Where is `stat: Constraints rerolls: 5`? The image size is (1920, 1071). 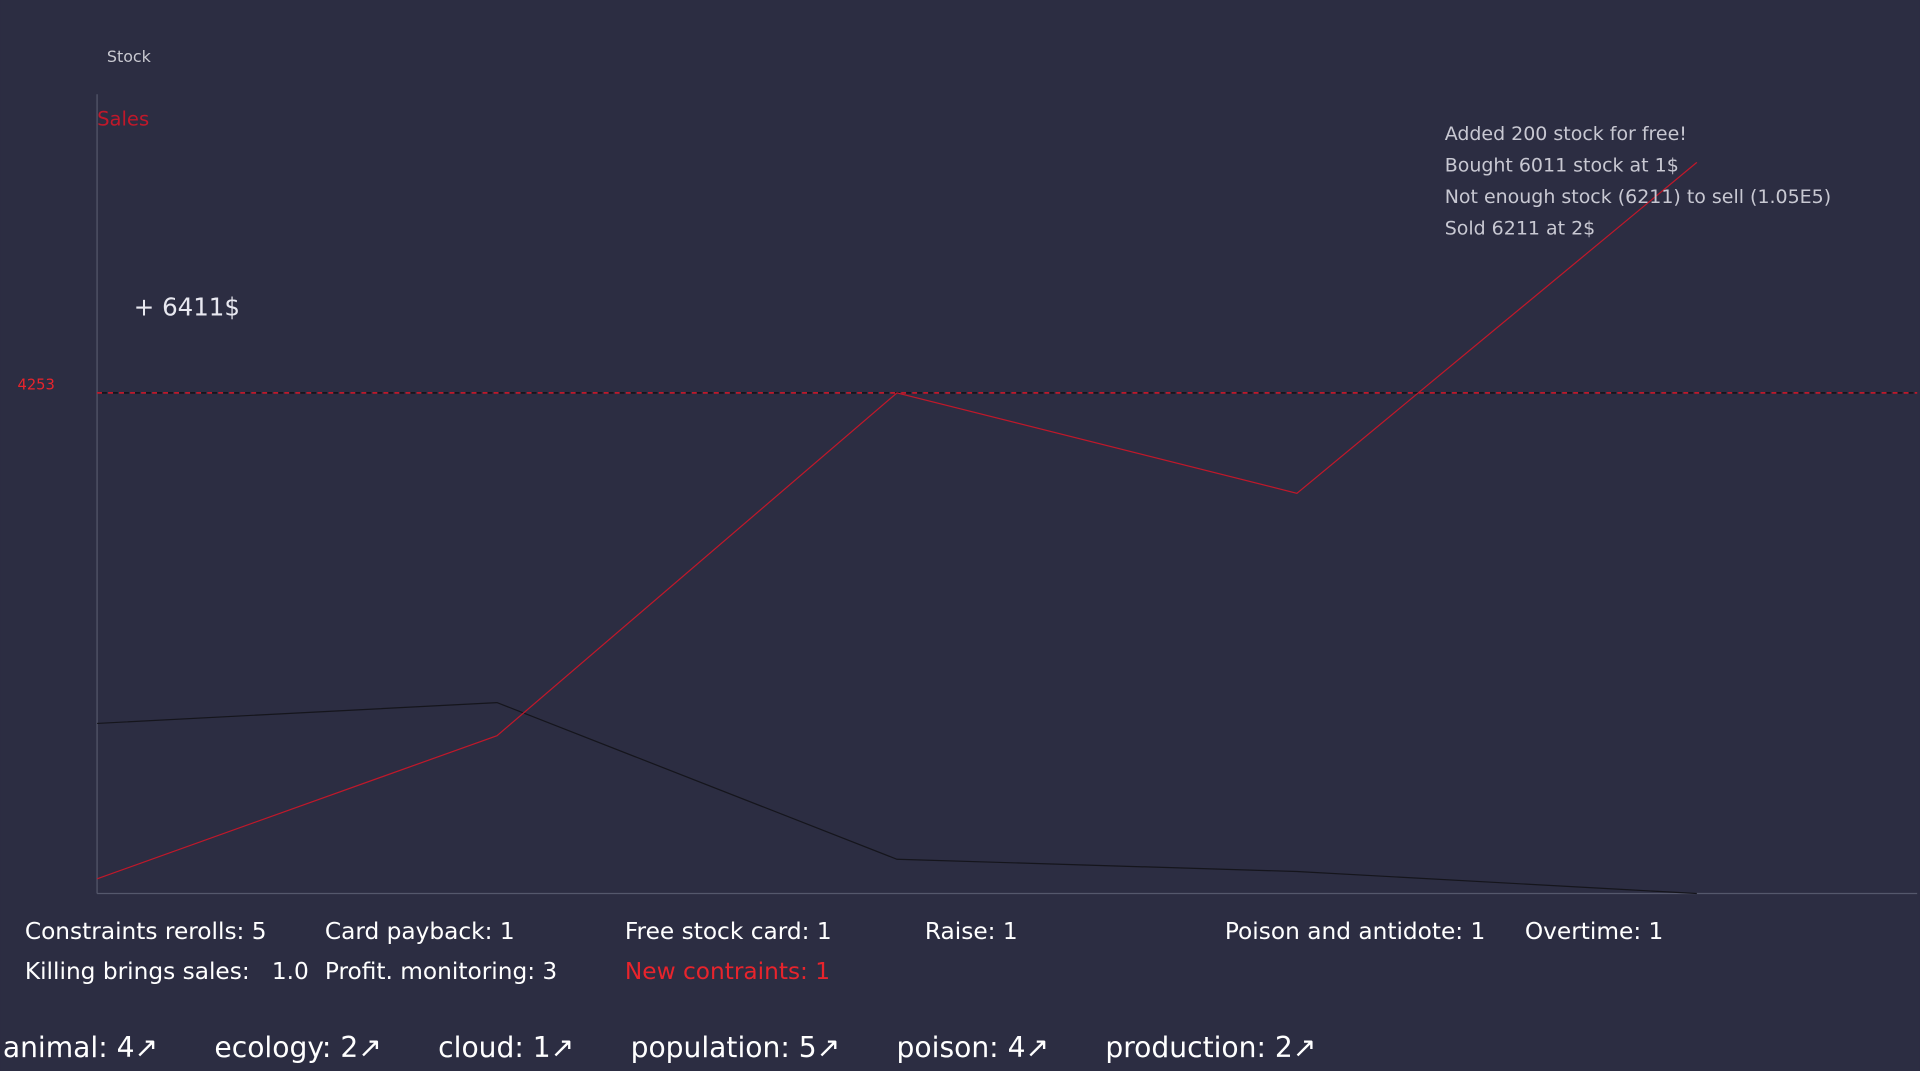 stat: Constraints rerolls: 5 is located at coordinates (146, 931).